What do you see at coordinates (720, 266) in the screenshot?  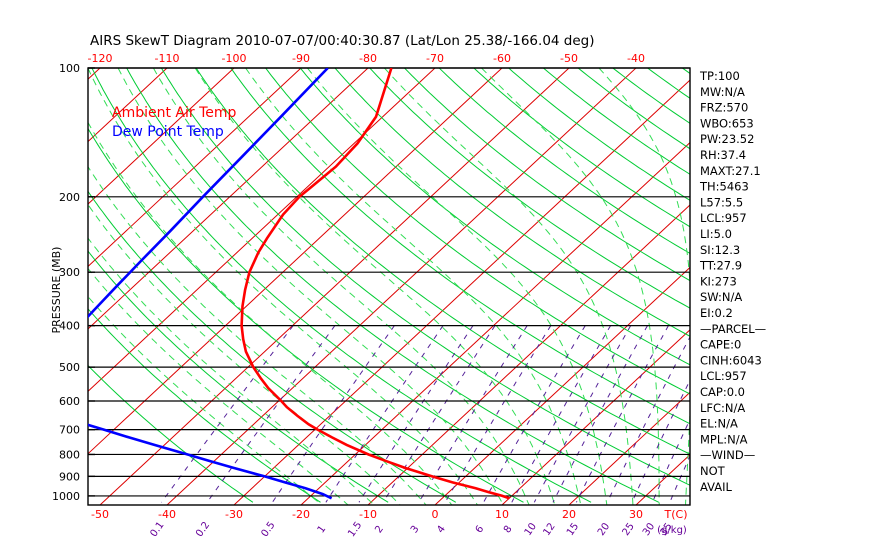 I see `info-panel-item: TT:27.9` at bounding box center [720, 266].